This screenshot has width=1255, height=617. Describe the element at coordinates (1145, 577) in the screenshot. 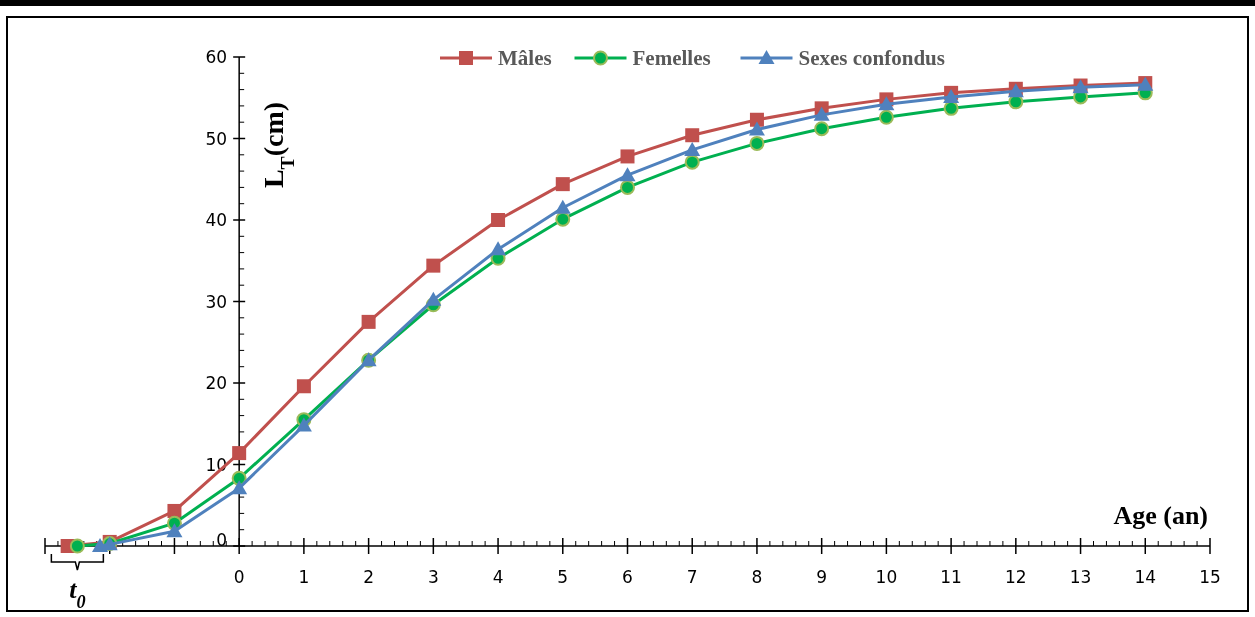

I see `x-tick-label: 14` at that location.